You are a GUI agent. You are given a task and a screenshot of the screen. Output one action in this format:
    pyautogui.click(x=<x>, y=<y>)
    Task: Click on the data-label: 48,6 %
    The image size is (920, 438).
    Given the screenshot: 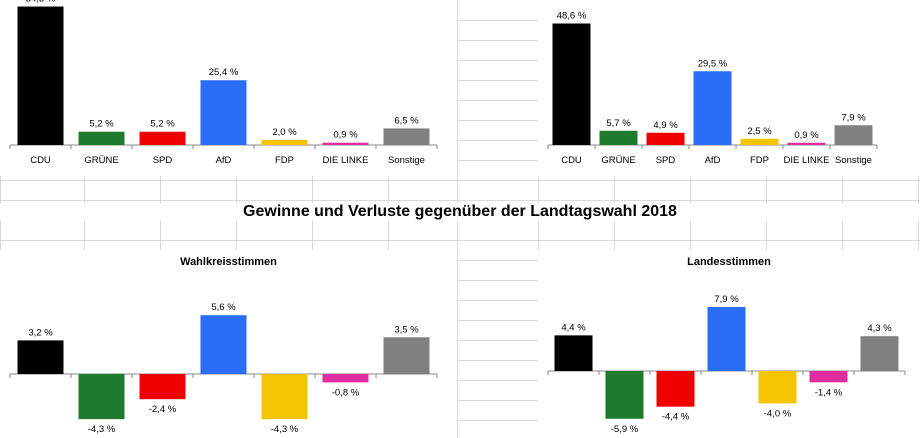 What is the action you would take?
    pyautogui.click(x=572, y=16)
    